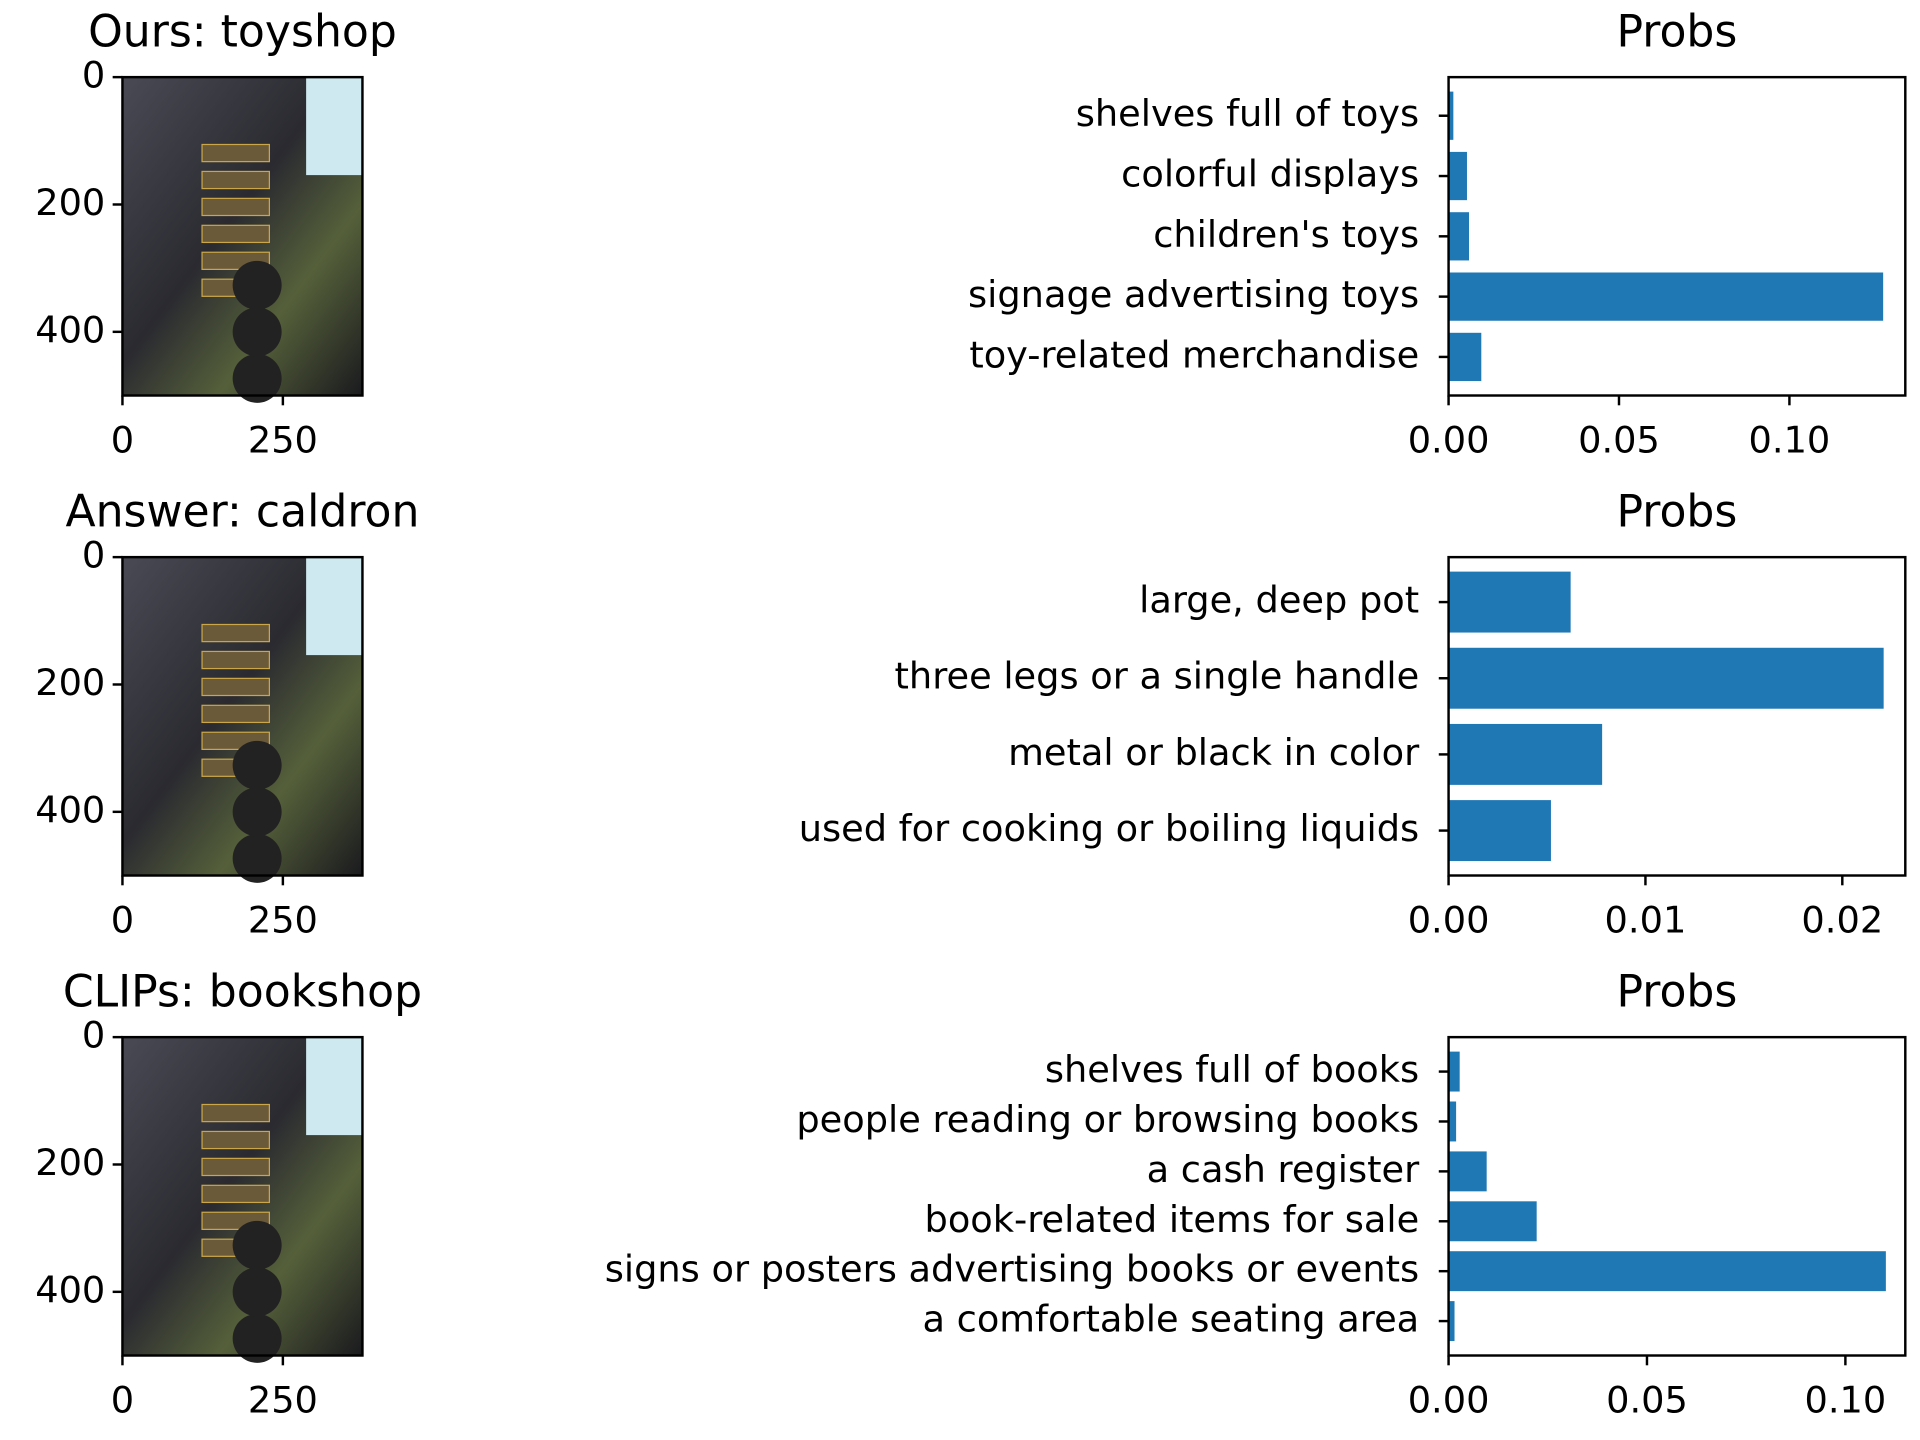 This screenshot has height=1440, width=1920. I want to click on category-label: a cash register, so click(1283, 1169).